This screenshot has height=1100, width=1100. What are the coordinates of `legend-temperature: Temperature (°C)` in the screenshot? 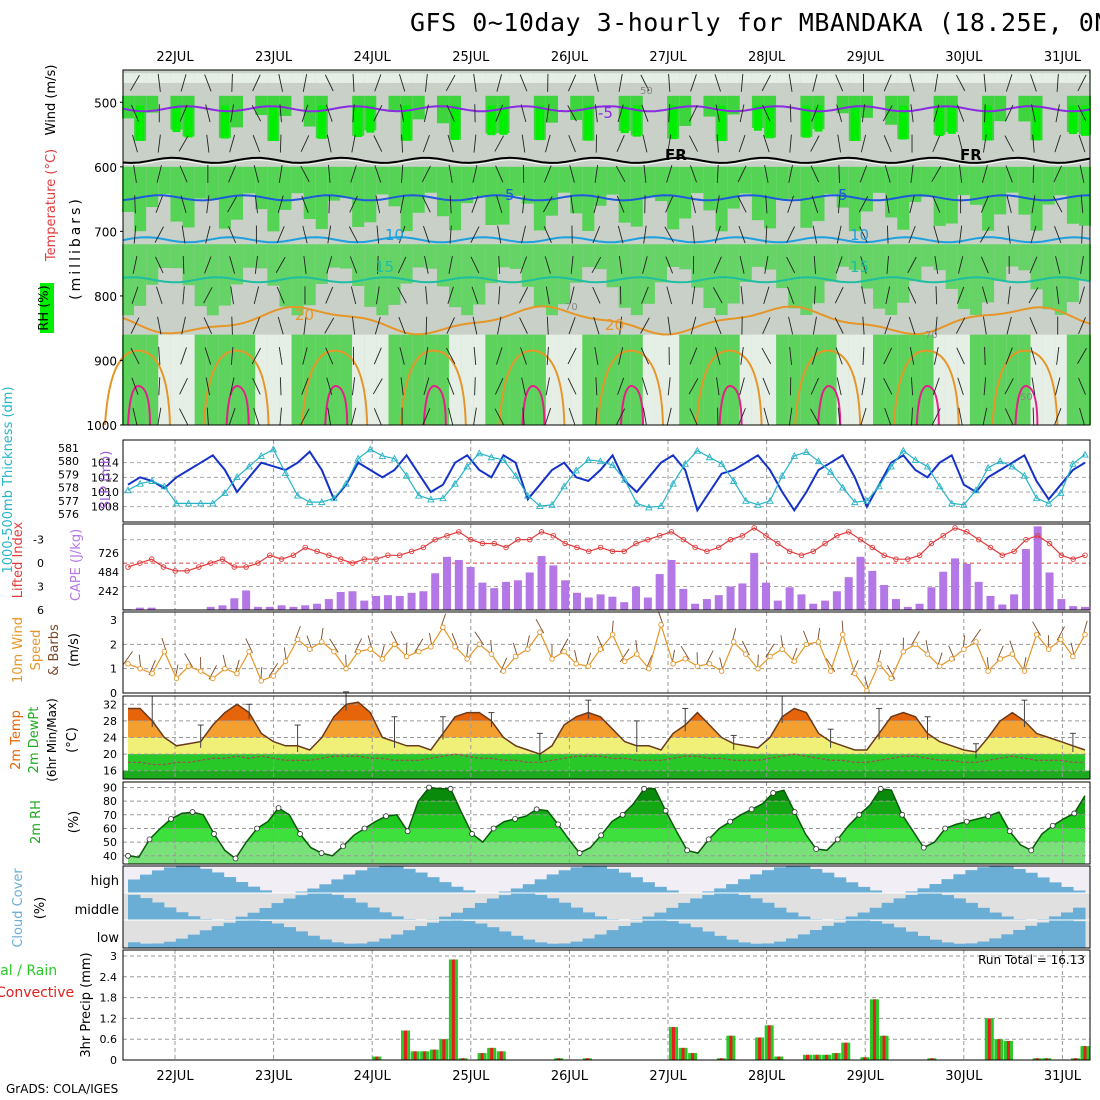 It's located at (51, 205).